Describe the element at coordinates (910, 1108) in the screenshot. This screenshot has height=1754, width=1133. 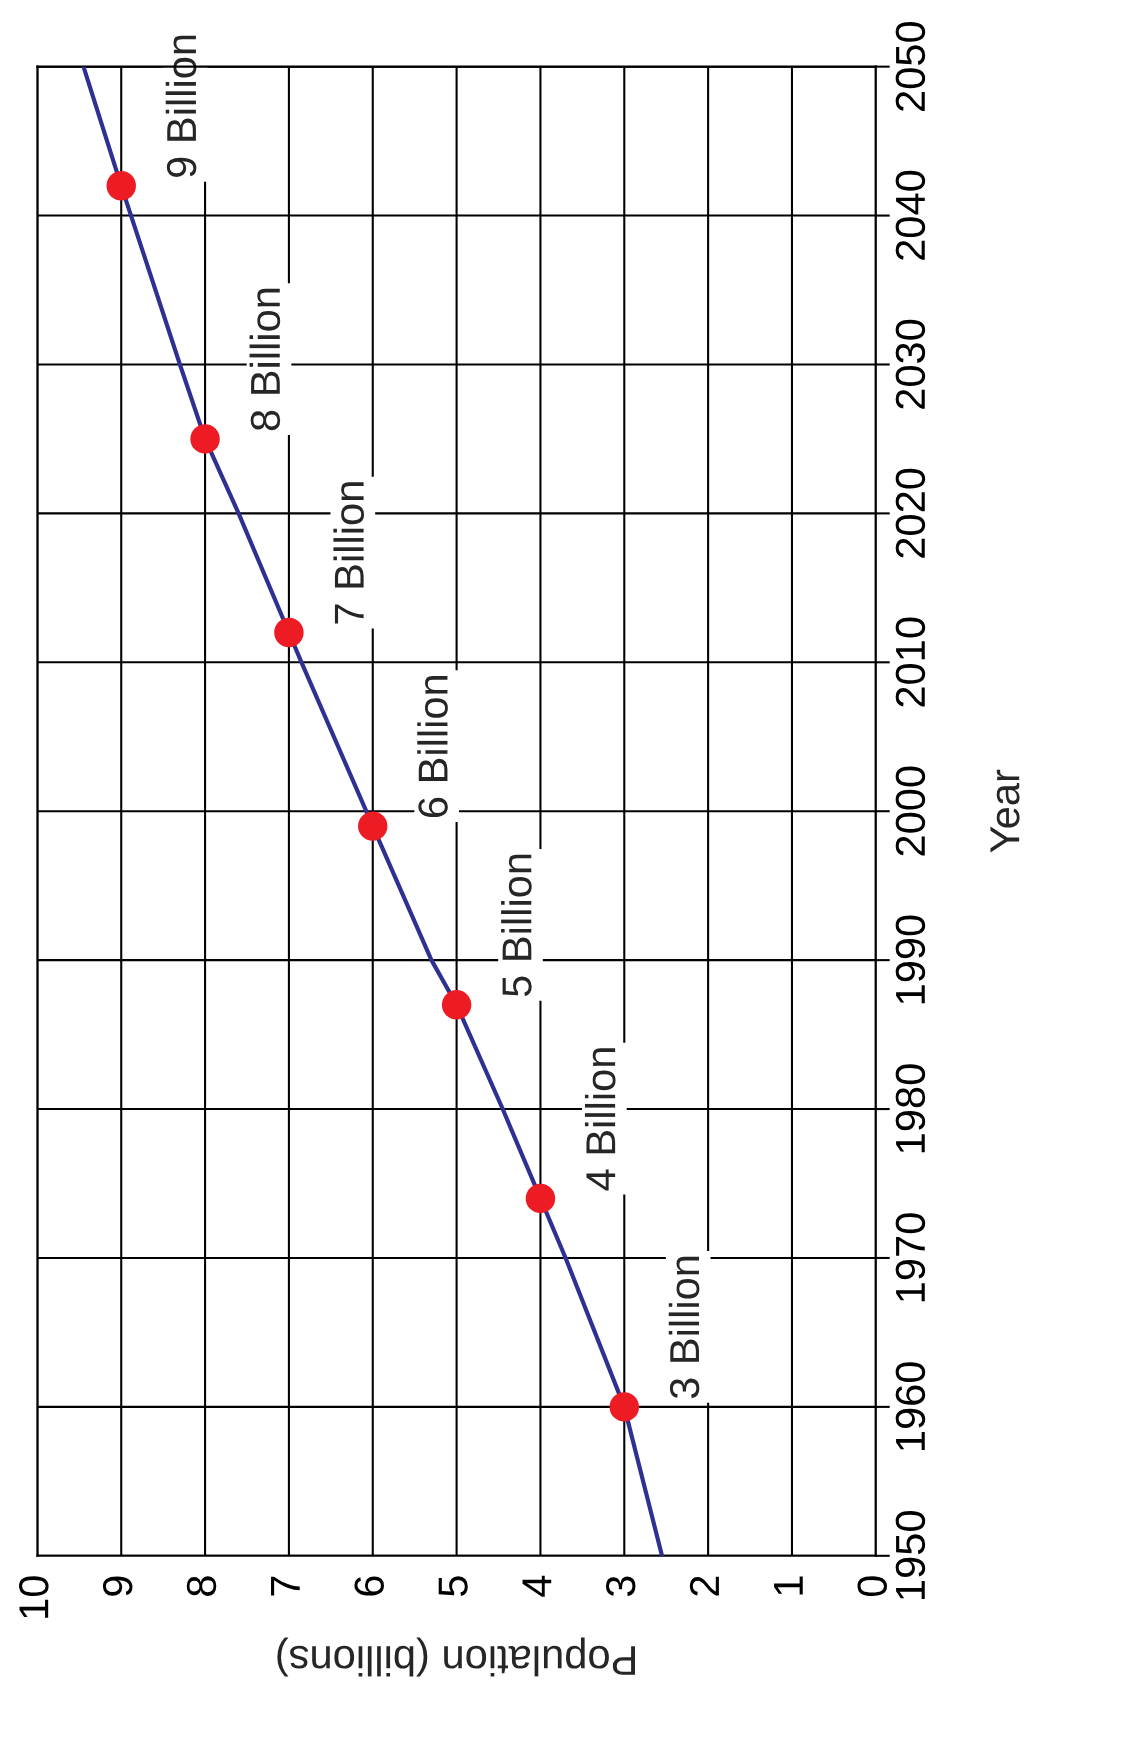
I see `y-tick-label: 1980` at that location.